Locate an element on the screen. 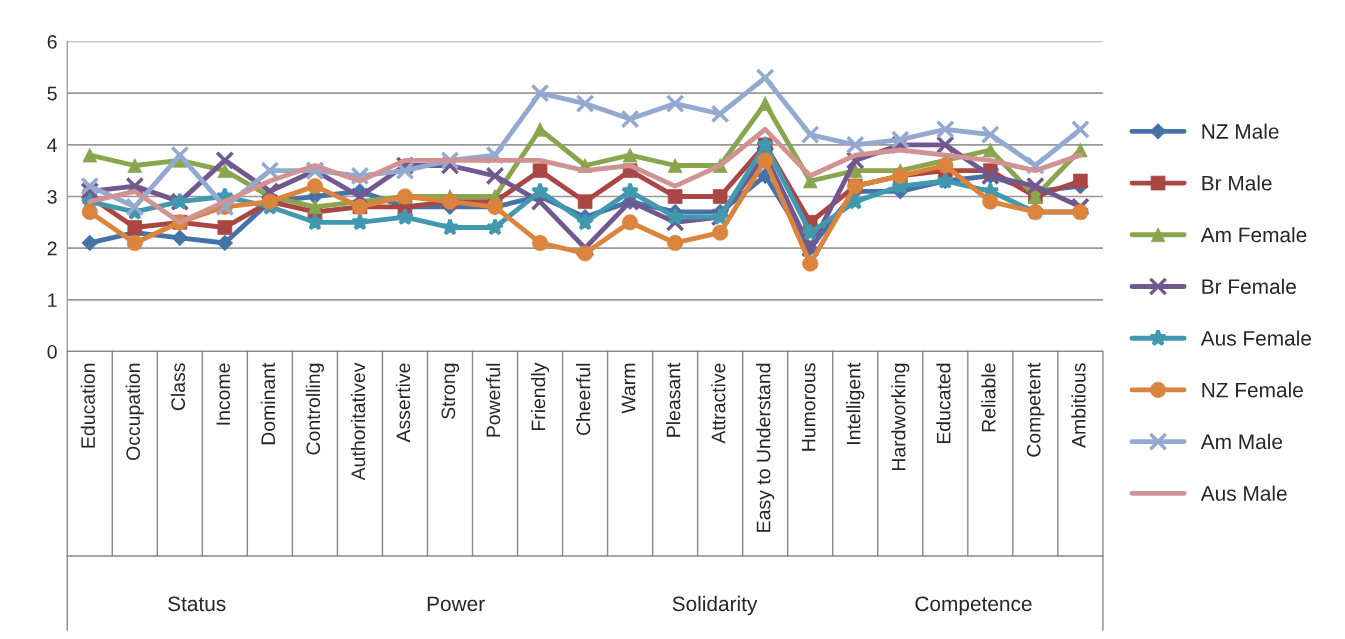 This screenshot has height=639, width=1345. text: Competence is located at coordinates (973, 606).